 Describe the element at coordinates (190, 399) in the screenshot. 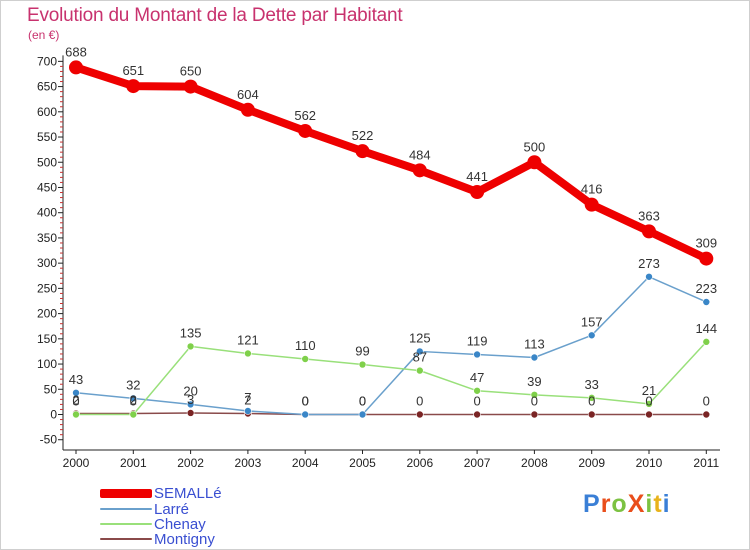

I see `data-label: 3` at that location.